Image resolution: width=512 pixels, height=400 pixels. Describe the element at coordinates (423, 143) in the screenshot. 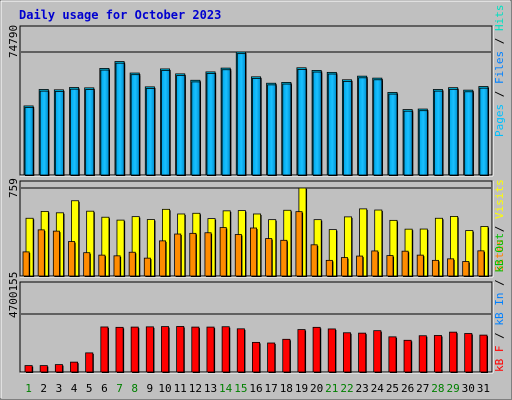

I see `files-bar-27-fill` at that location.